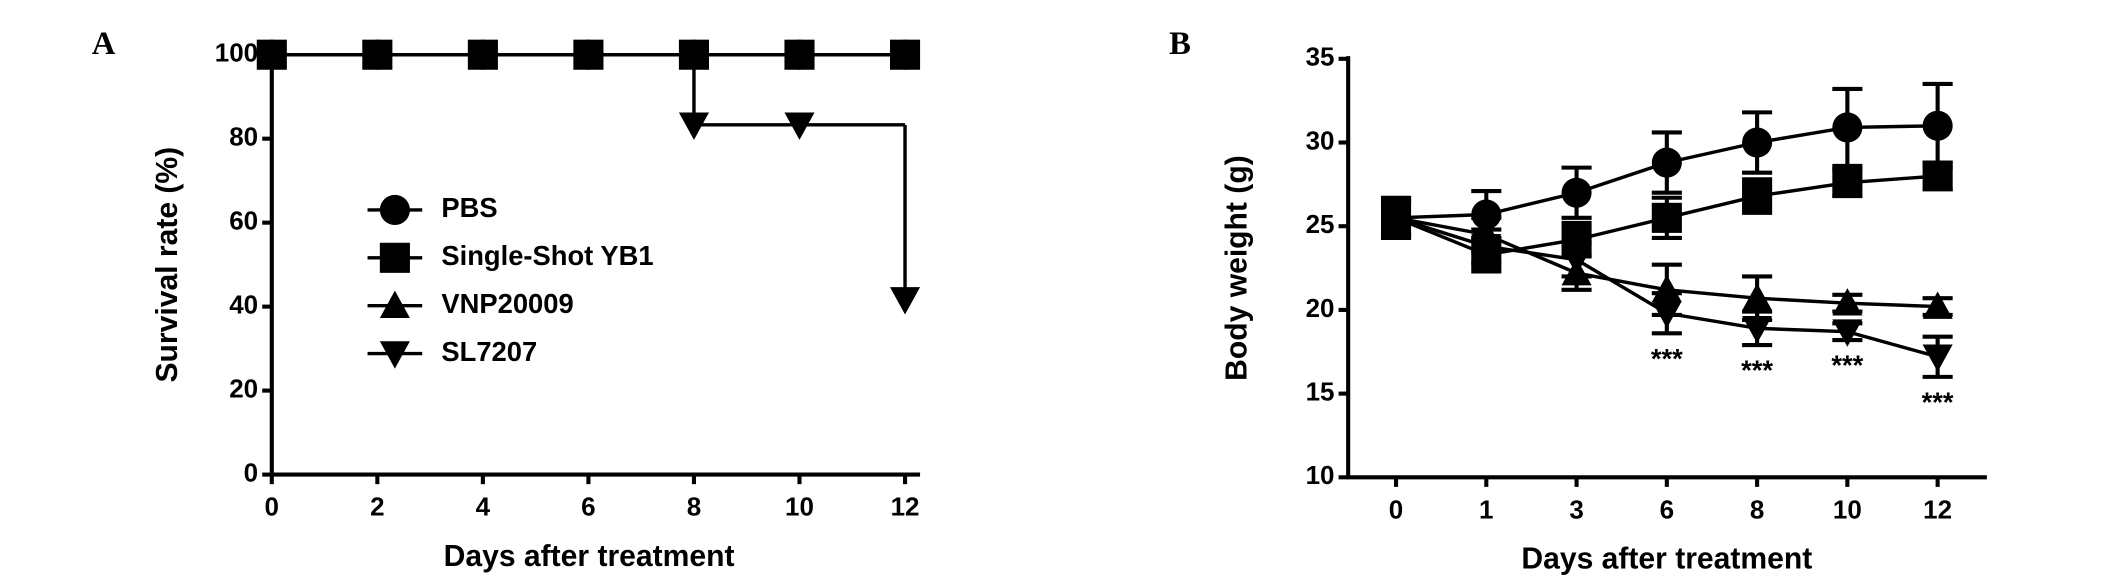 The height and width of the screenshot is (584, 2126). Describe the element at coordinates (167, 265) in the screenshot. I see `y-axis-title: Survival rate (%)` at that location.